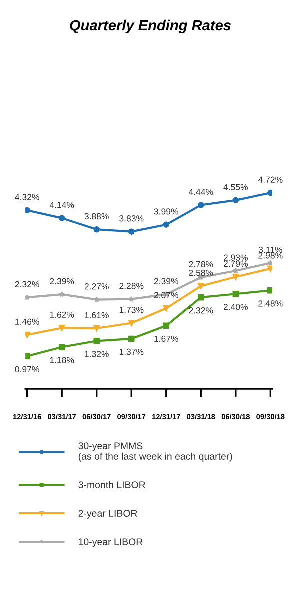 This screenshot has height=594, width=301. I want to click on data-label: 3.11%, so click(270, 250).